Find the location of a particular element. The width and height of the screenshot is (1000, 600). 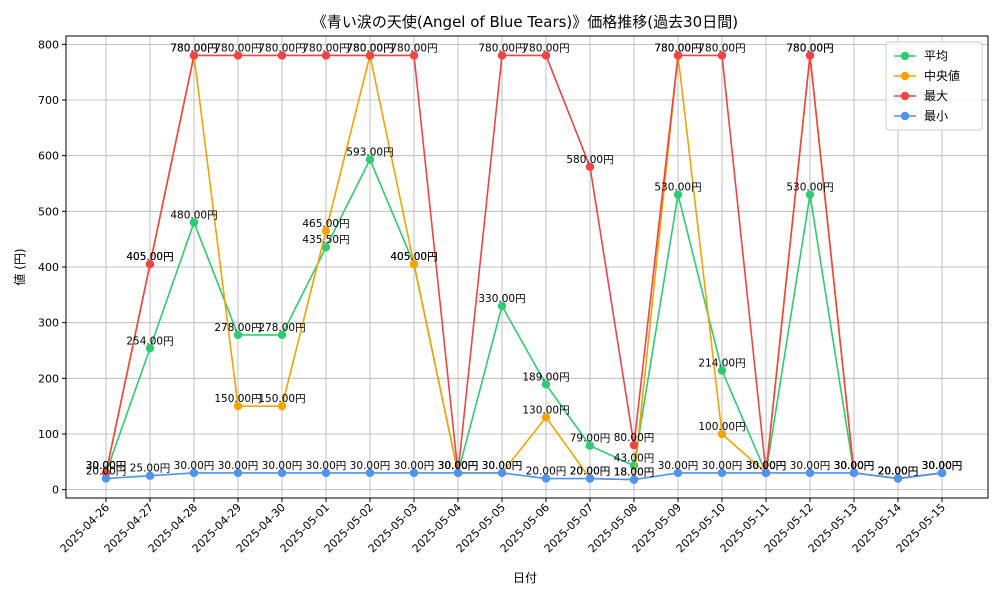

legend-label: 平均 is located at coordinates (936, 56).